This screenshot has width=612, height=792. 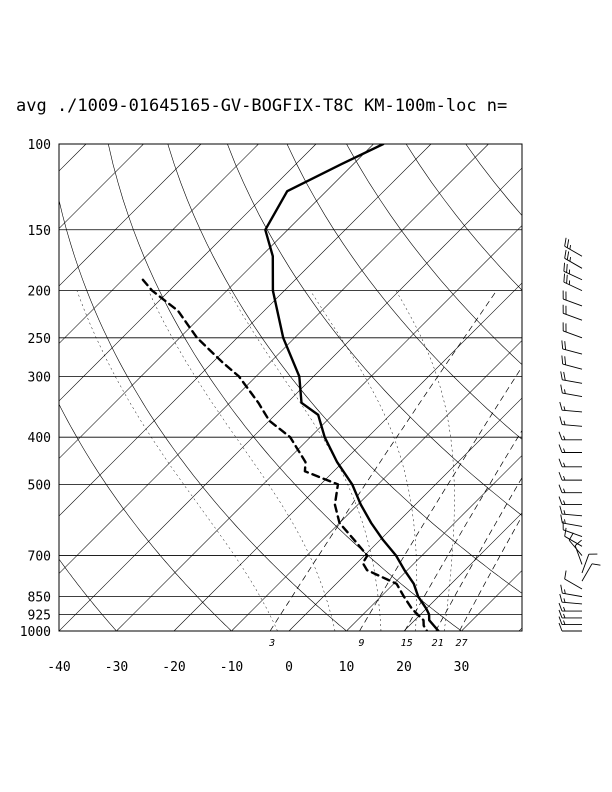 What do you see at coordinates (347, 667) in the screenshot?
I see `temperature-tick-label: 10` at bounding box center [347, 667].